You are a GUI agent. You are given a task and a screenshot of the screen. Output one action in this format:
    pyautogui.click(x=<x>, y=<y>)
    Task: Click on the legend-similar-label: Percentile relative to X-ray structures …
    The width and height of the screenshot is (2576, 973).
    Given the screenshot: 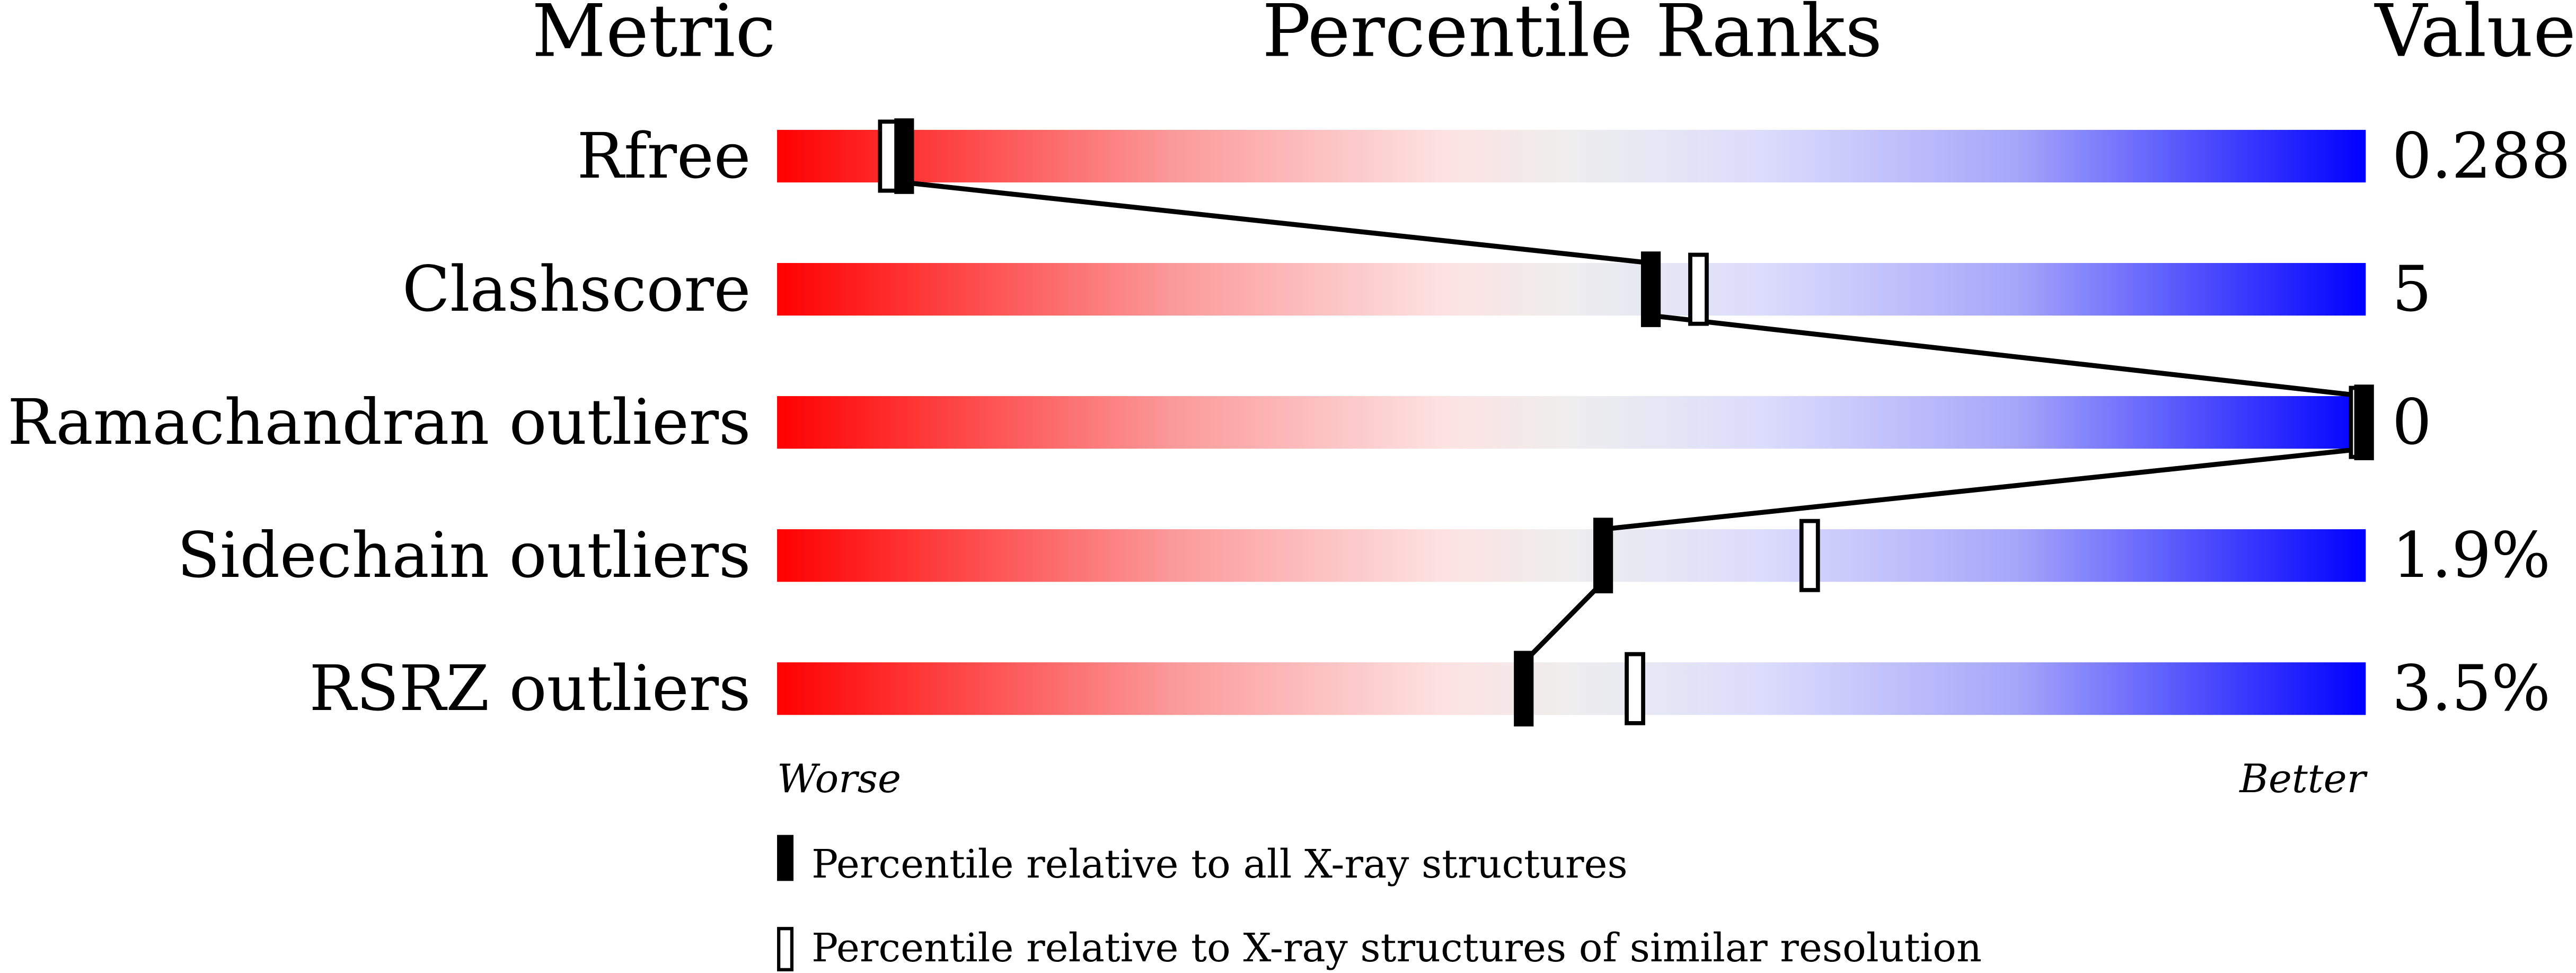 What is the action you would take?
    pyautogui.click(x=1396, y=948)
    